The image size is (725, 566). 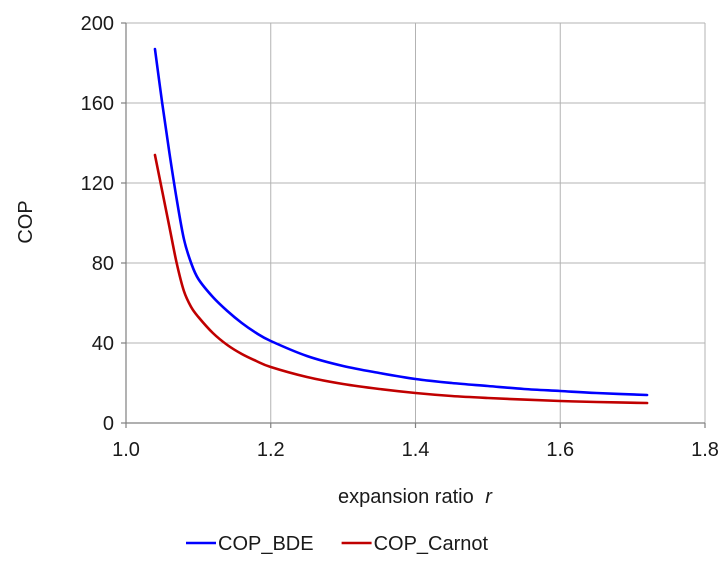 What do you see at coordinates (126, 450) in the screenshot?
I see `x-tick-label: 1.0` at bounding box center [126, 450].